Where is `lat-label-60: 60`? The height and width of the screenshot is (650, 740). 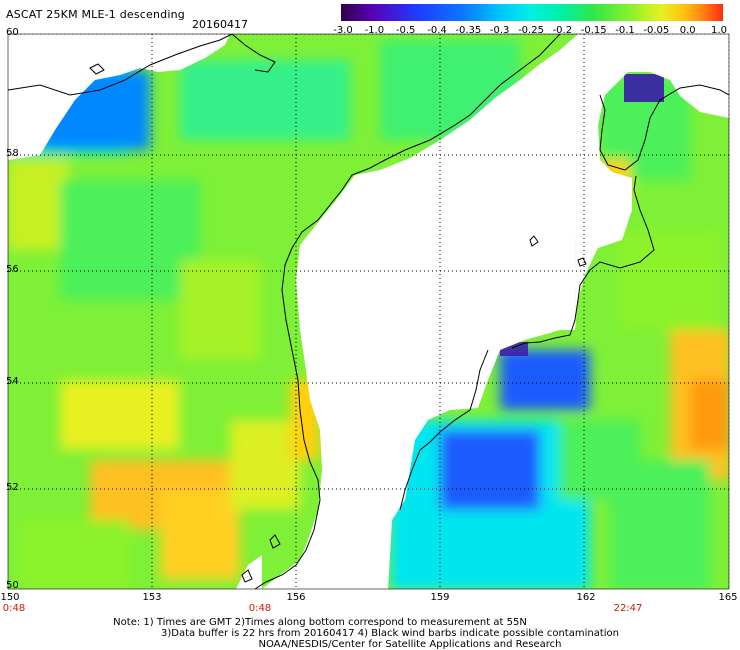
lat-label-60: 60 is located at coordinates (12, 32).